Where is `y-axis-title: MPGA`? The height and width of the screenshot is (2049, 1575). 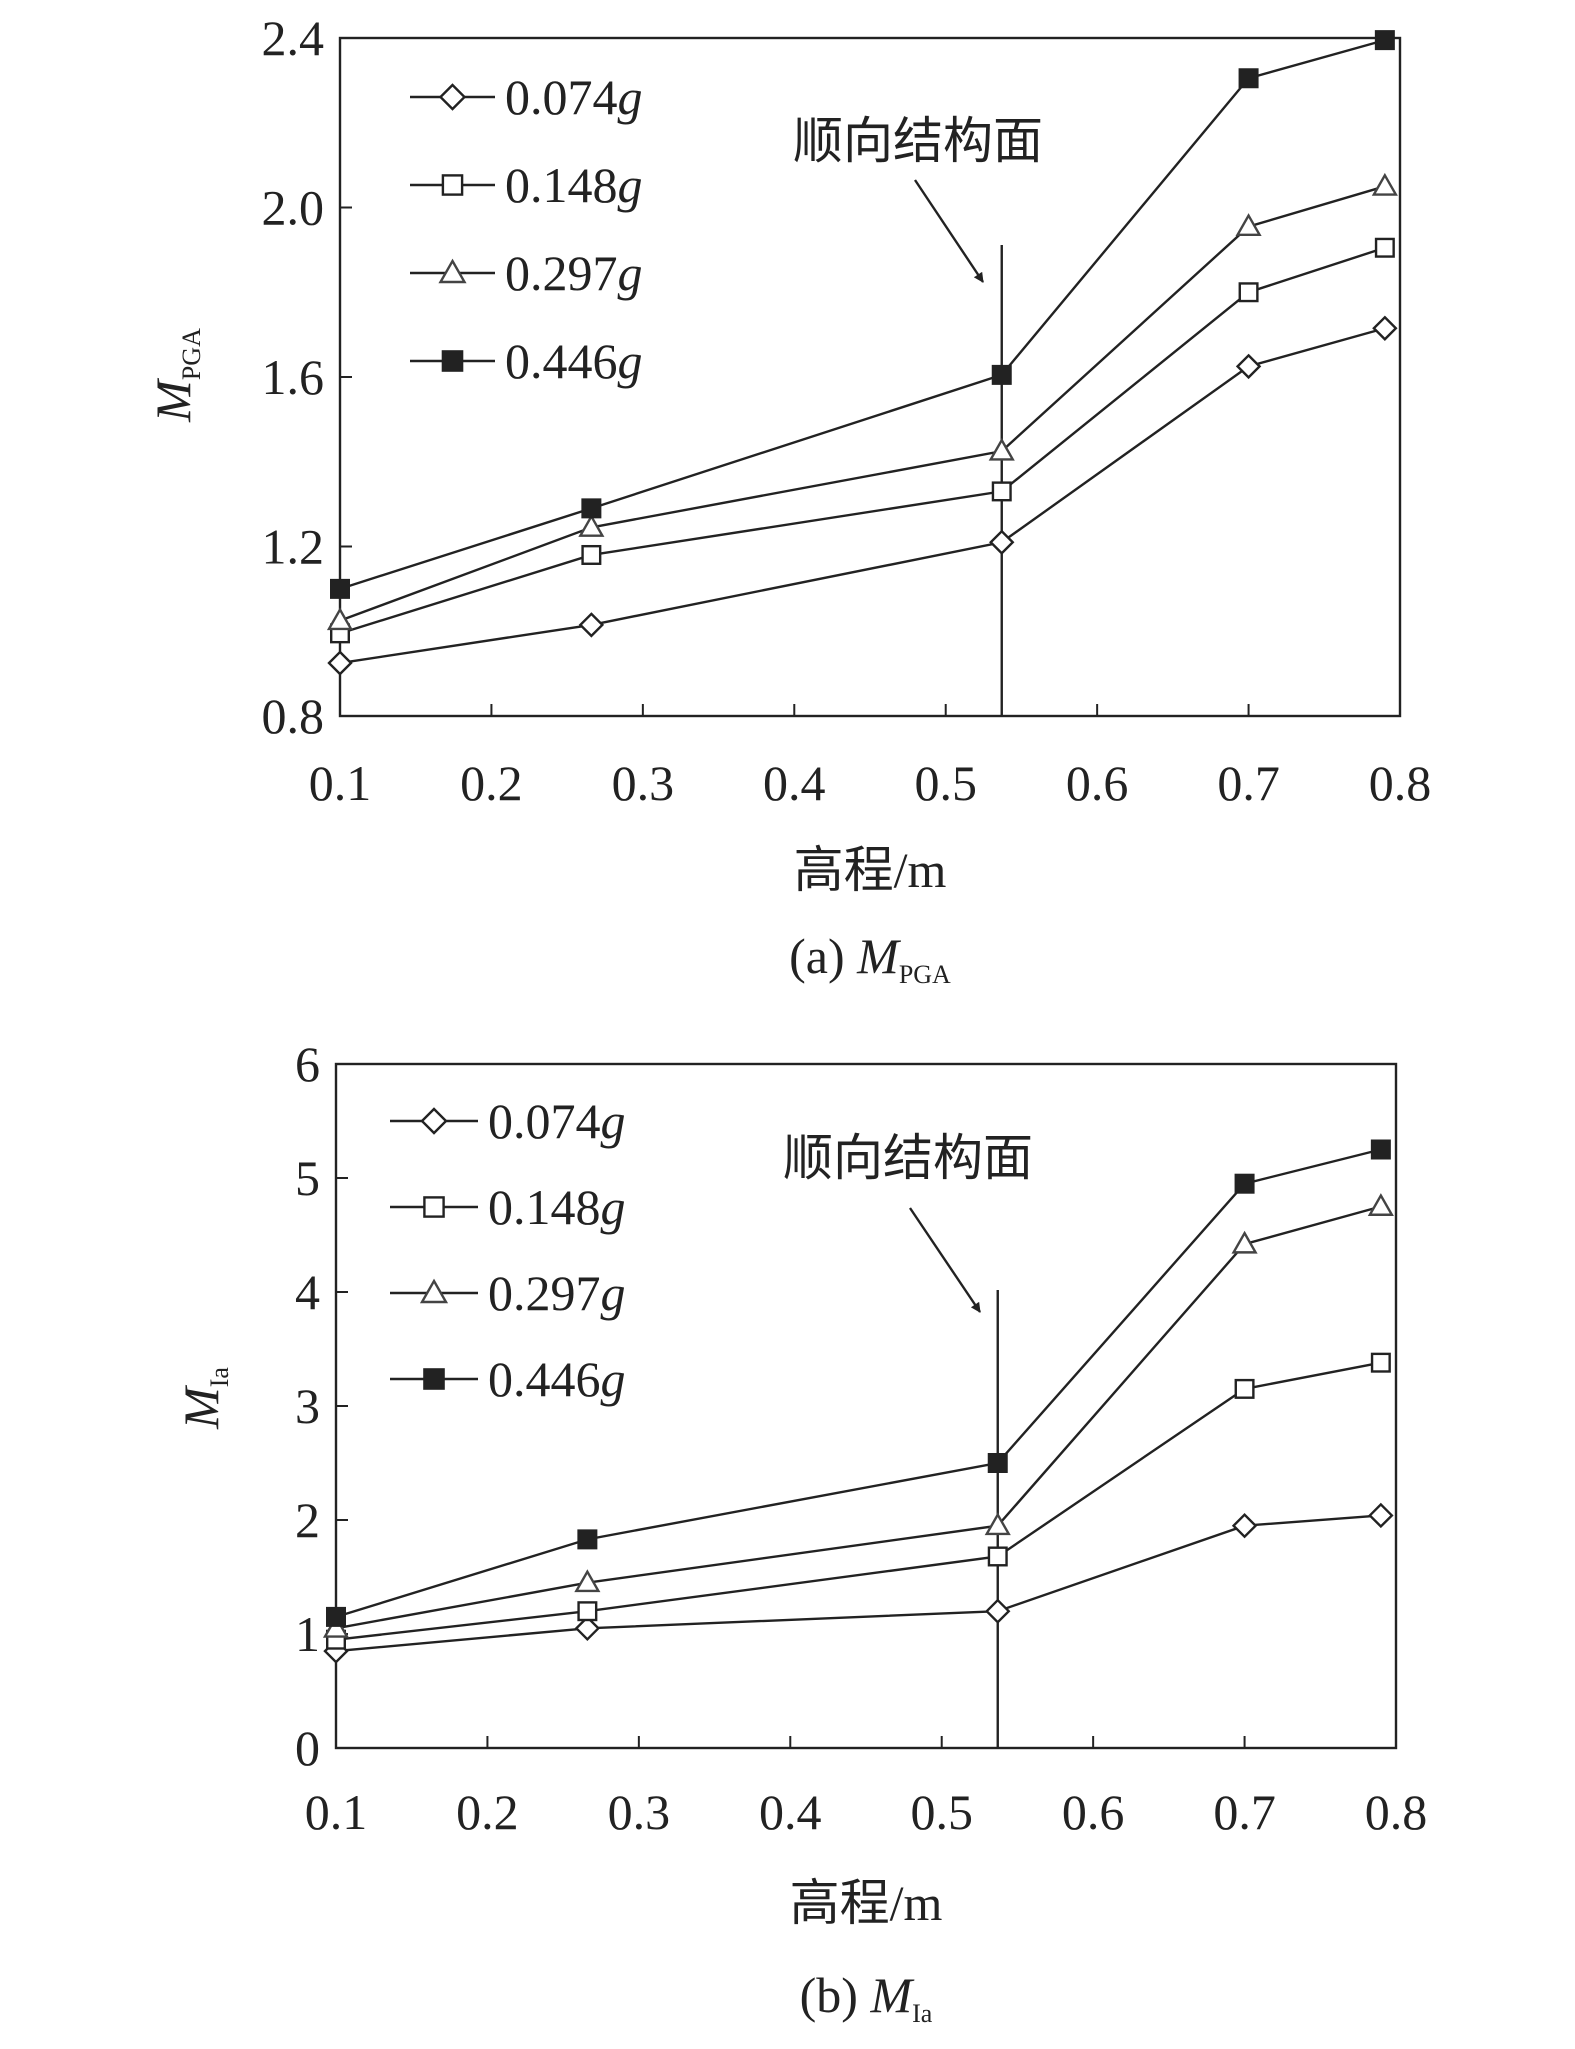
y-axis-title: MPGA is located at coordinates (175, 375).